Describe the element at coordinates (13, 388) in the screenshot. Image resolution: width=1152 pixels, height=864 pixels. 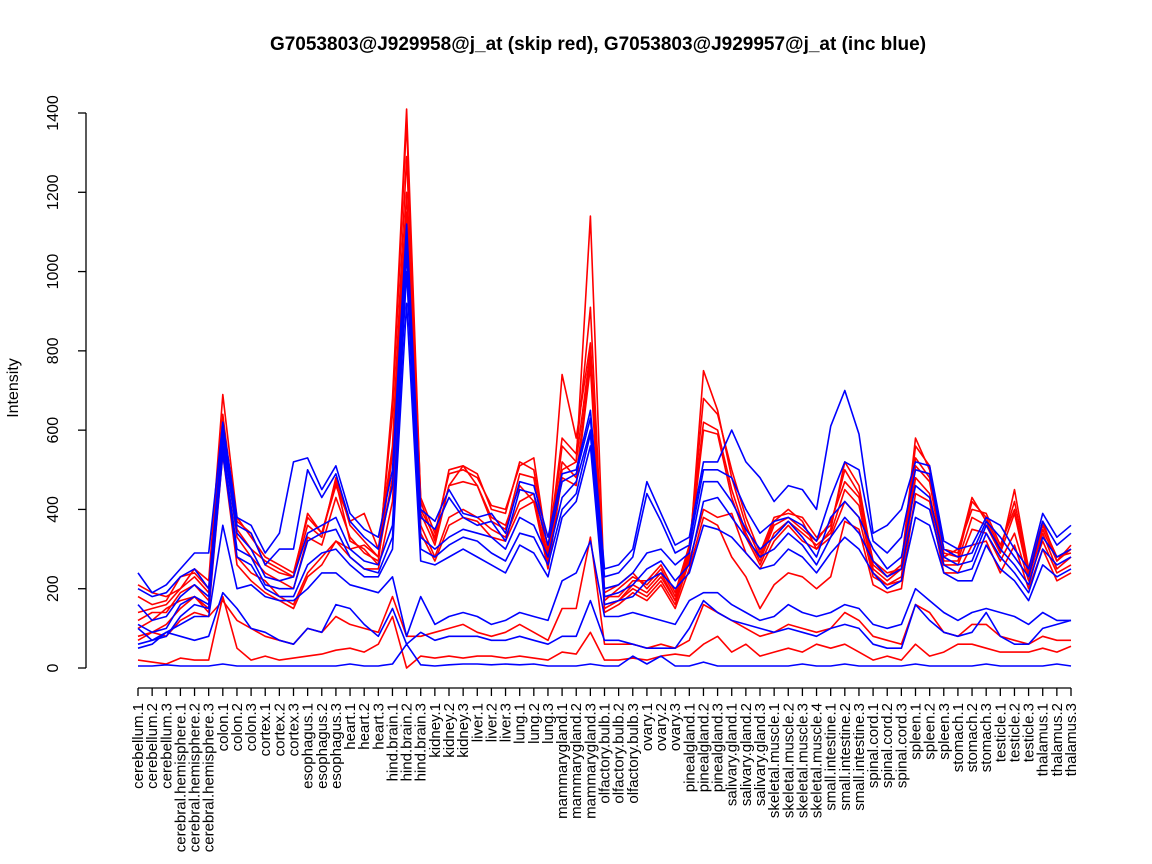
I see `y-axis-label: Intensity` at that location.